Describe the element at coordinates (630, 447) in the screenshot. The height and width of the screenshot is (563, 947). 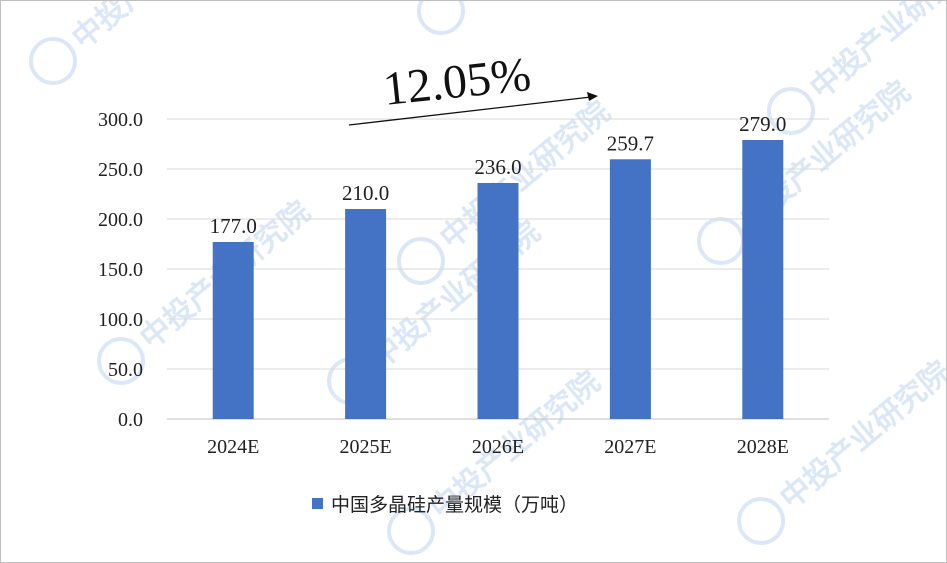
I see `x-tick-label: 2027E` at that location.